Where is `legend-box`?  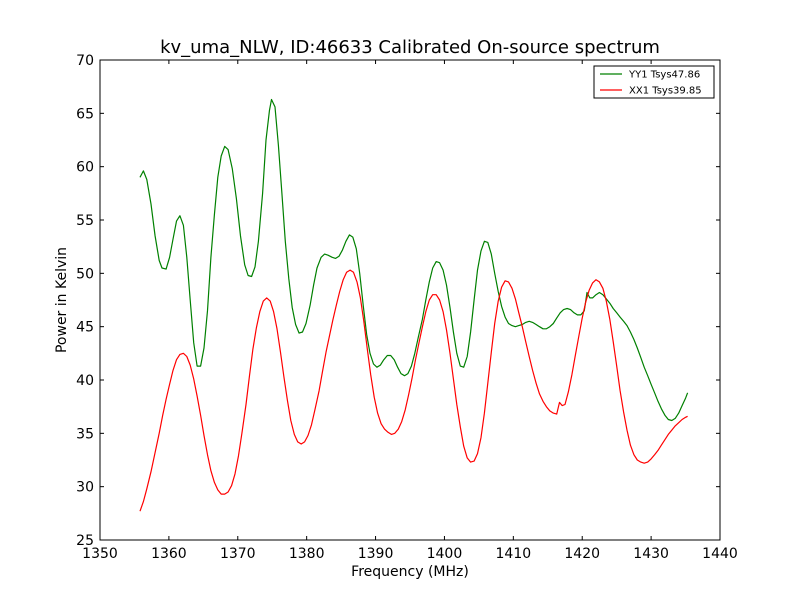 legend-box is located at coordinates (654, 82).